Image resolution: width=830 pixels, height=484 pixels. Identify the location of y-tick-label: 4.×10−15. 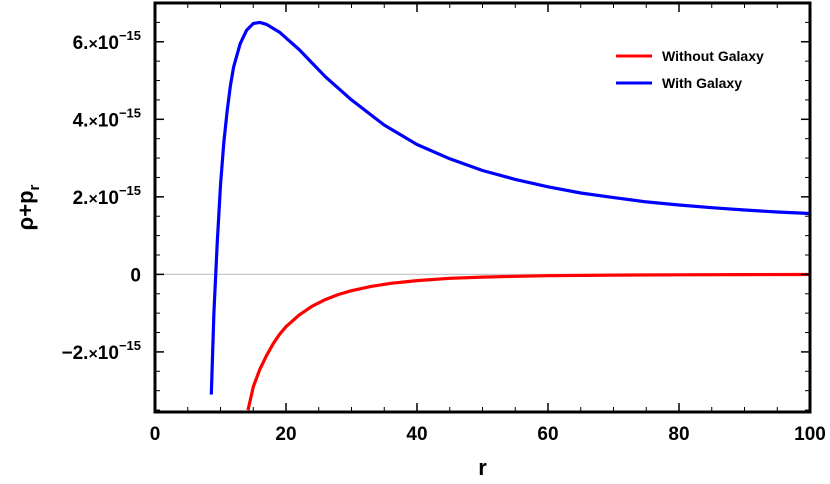
(107, 118).